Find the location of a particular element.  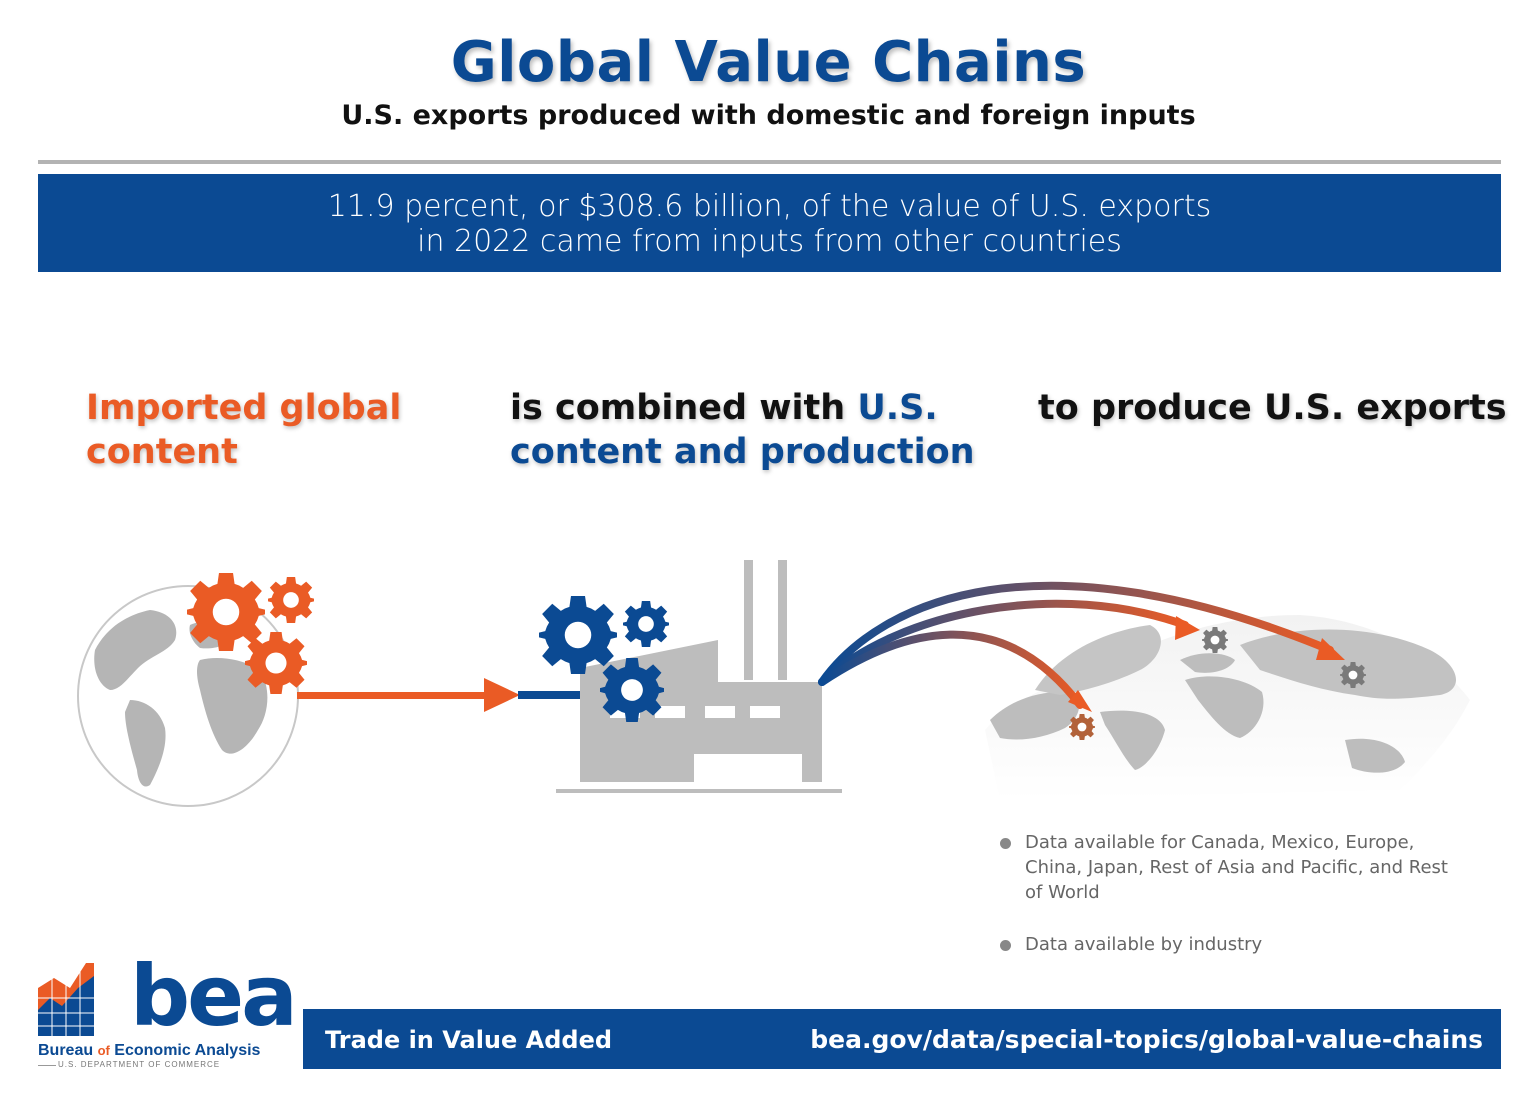

logo-agency-name: Bureau of Economic Analysis is located at coordinates (149, 1051).